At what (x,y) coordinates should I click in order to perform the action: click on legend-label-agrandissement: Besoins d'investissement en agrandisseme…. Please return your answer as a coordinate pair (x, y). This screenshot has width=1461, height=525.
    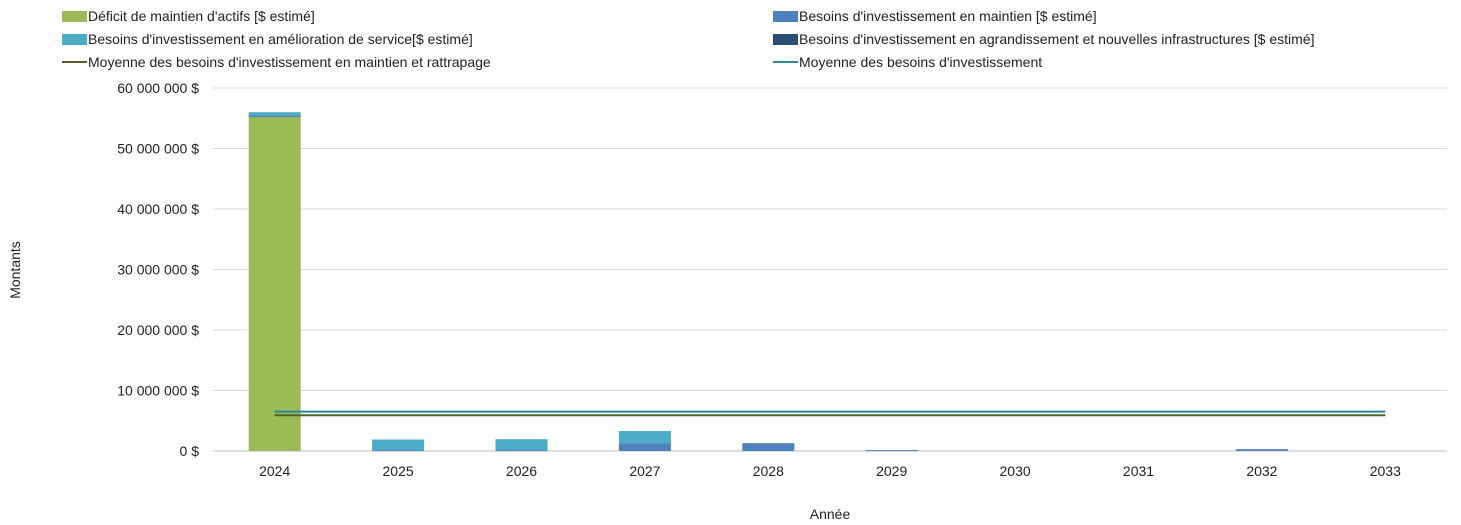
    Looking at the image, I should click on (1057, 39).